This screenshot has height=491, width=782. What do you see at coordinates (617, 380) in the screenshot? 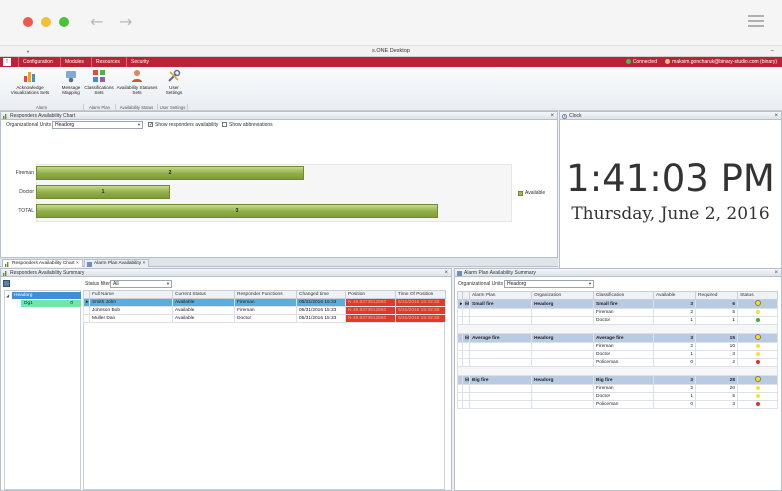
I see `plan-group-row: ⊟ Big fire Headorg Big fire 3 28` at bounding box center [617, 380].